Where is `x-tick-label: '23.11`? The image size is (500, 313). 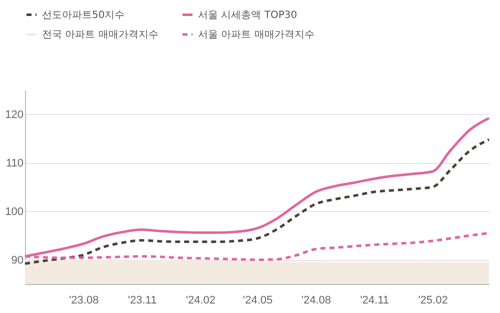 x-tick-label: '23.11 is located at coordinates (142, 300).